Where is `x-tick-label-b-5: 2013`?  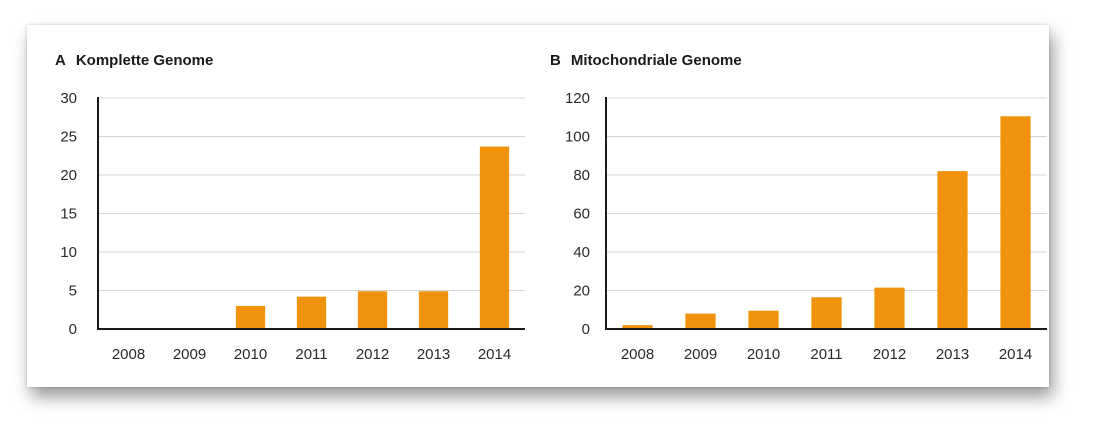 x-tick-label-b-5: 2013 is located at coordinates (952, 354).